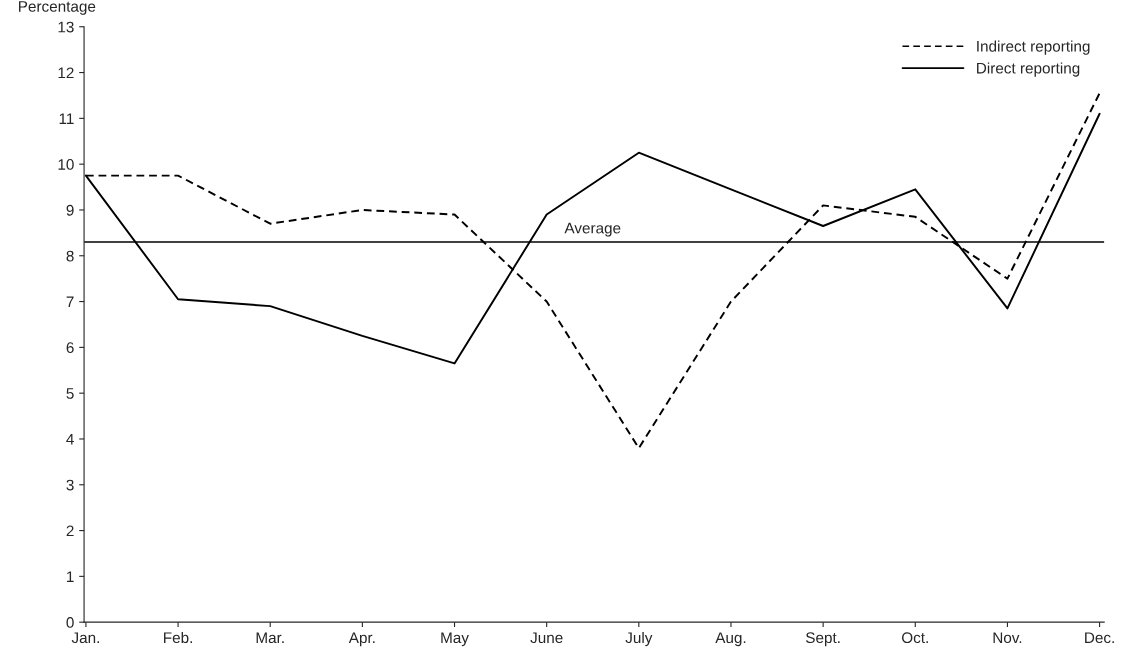 Image resolution: width=1121 pixels, height=669 pixels. Describe the element at coordinates (914, 638) in the screenshot. I see `x-tick-label: Oct.` at that location.